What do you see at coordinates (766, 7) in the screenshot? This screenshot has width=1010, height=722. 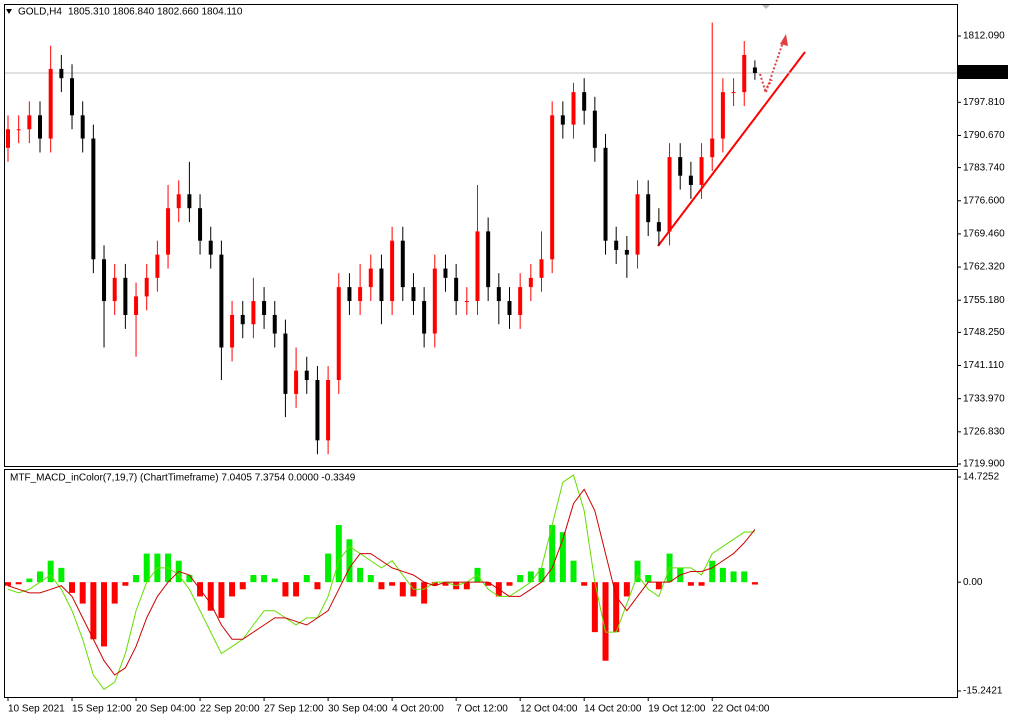 I see `shift-marker` at bounding box center [766, 7].